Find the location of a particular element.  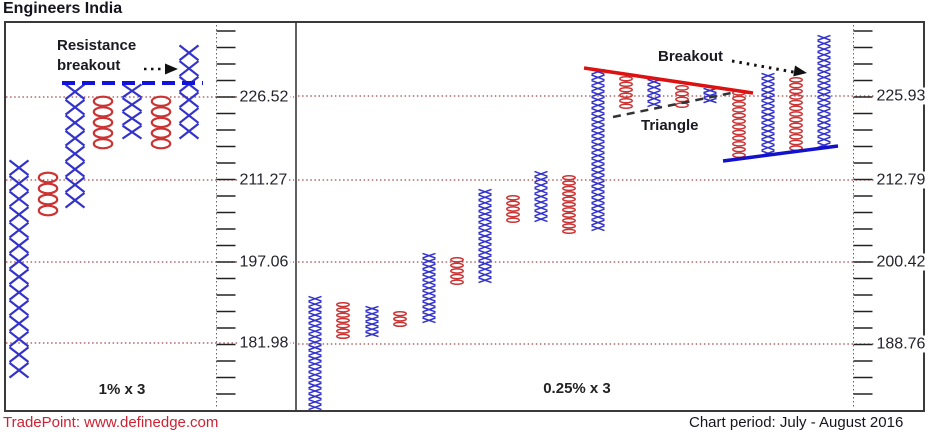

axis-label: 181.98 is located at coordinates (264, 343).